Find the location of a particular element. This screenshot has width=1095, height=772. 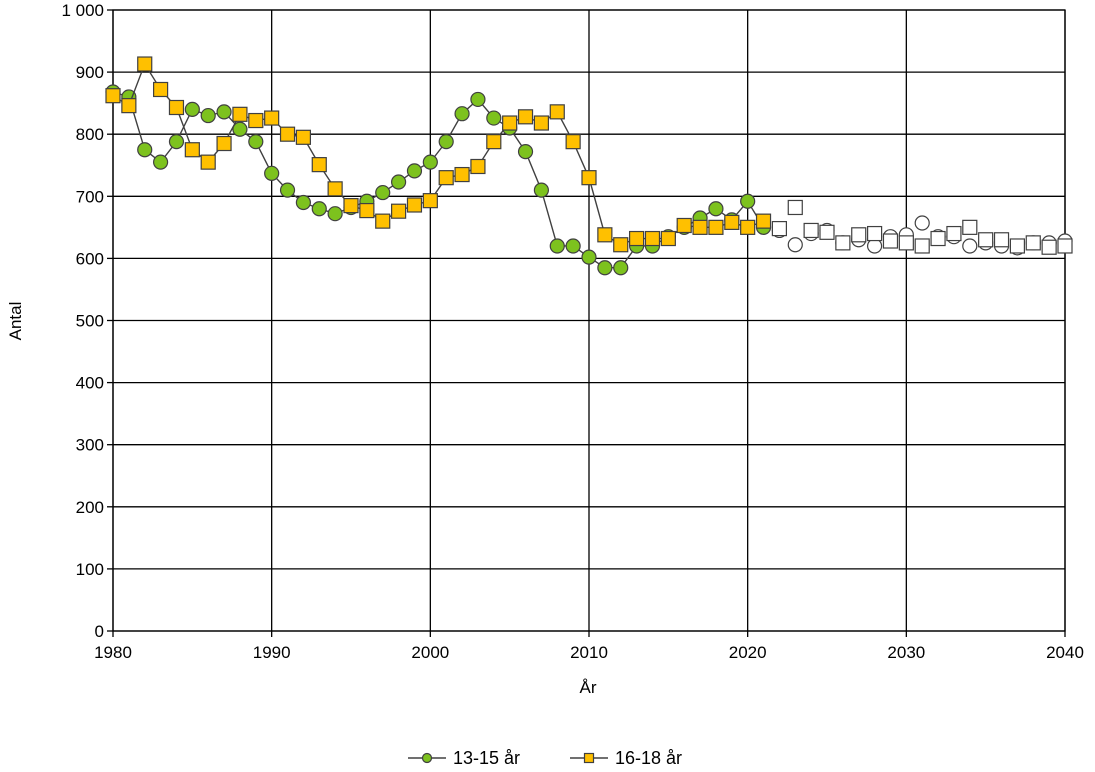

y-tick-label: 400 is located at coordinates (90, 383).